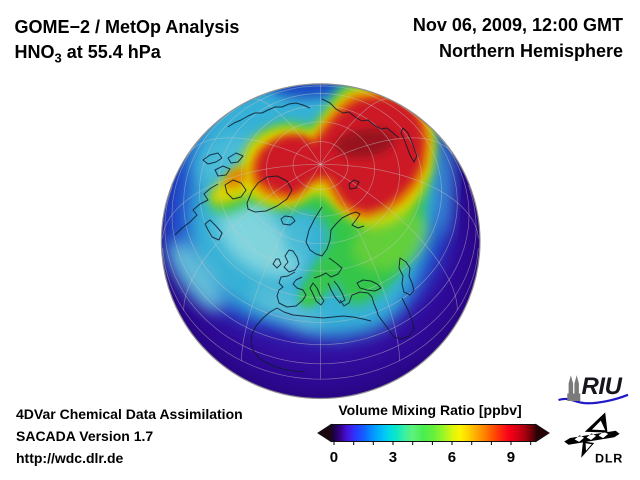 The height and width of the screenshot is (480, 640). What do you see at coordinates (602, 386) in the screenshot?
I see `svg-text: RIU` at bounding box center [602, 386].